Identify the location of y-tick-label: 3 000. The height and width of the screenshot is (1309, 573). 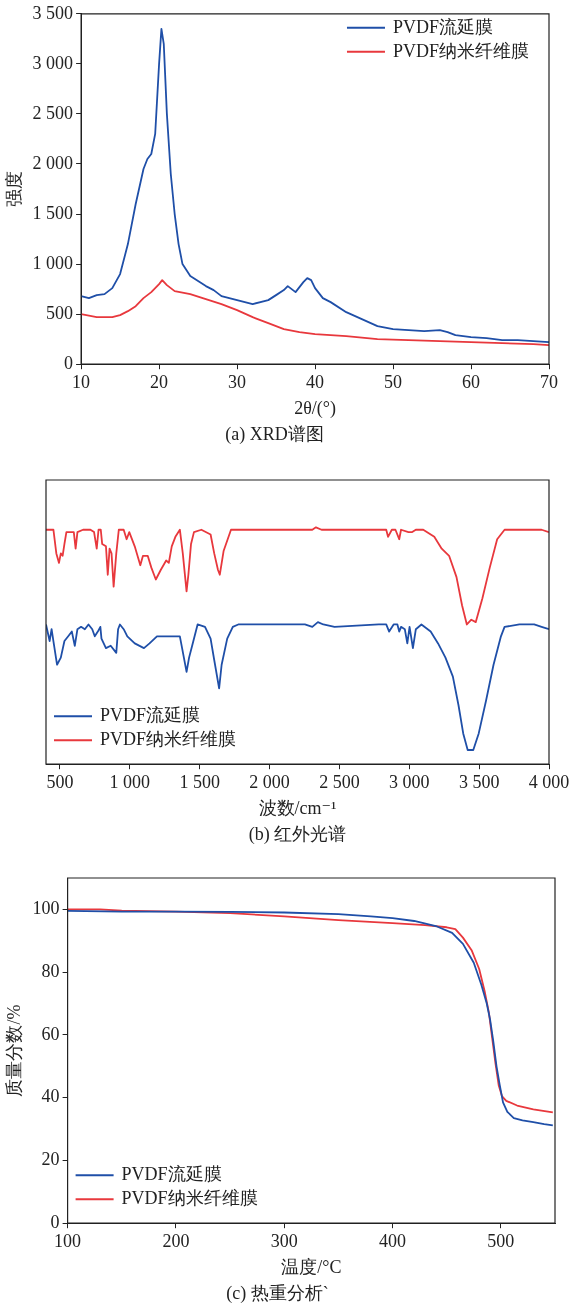
(53, 62).